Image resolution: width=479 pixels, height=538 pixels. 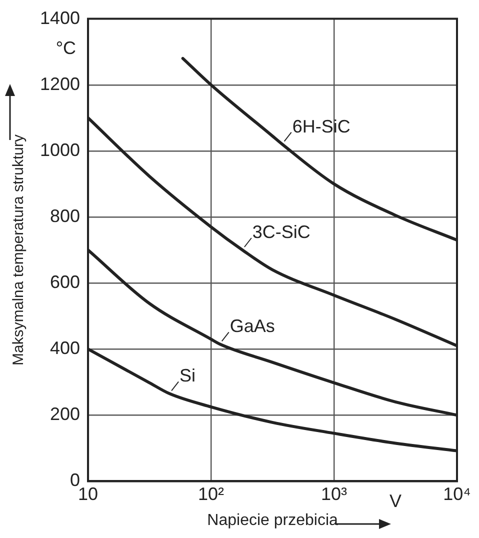 I want to click on y-tick-label: 200, so click(x=65, y=414).